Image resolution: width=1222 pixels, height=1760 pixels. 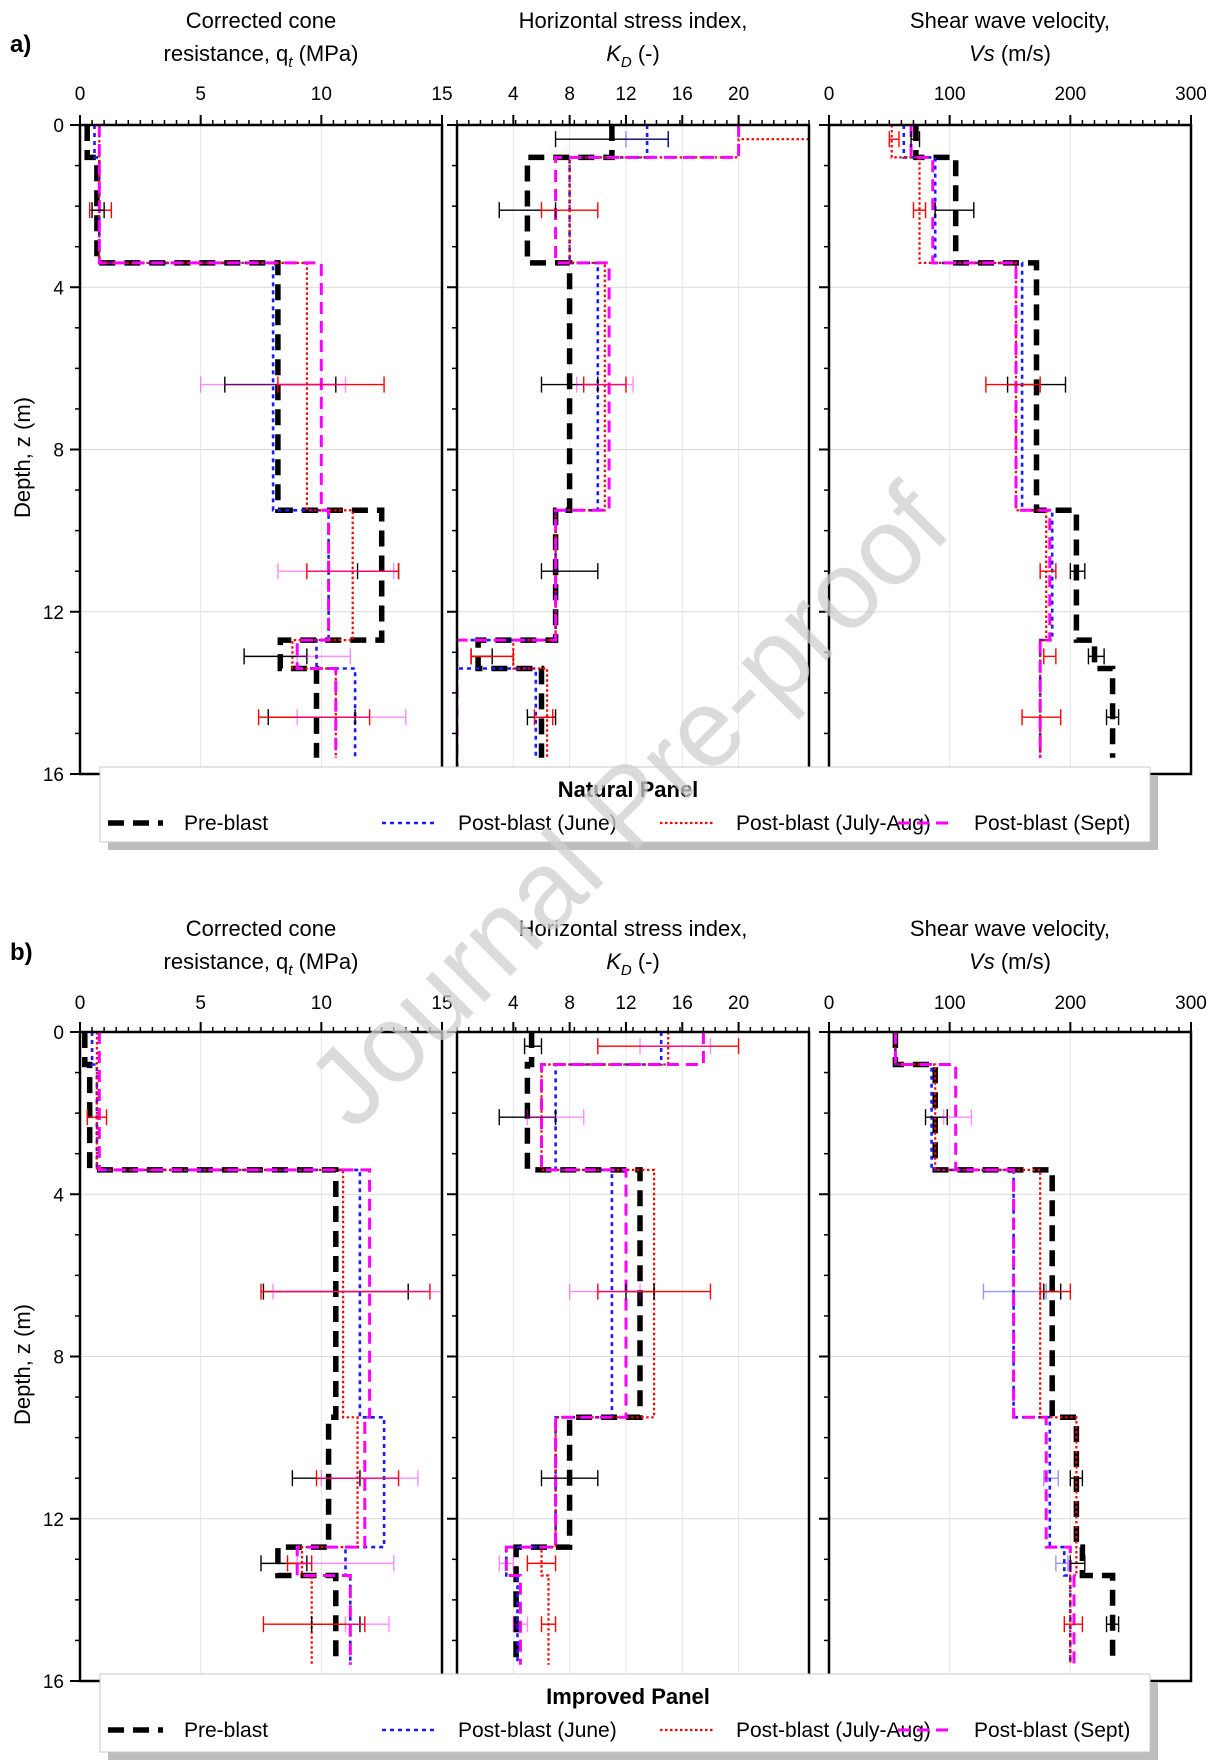 I want to click on x-tick-label: 100, so click(x=950, y=94).